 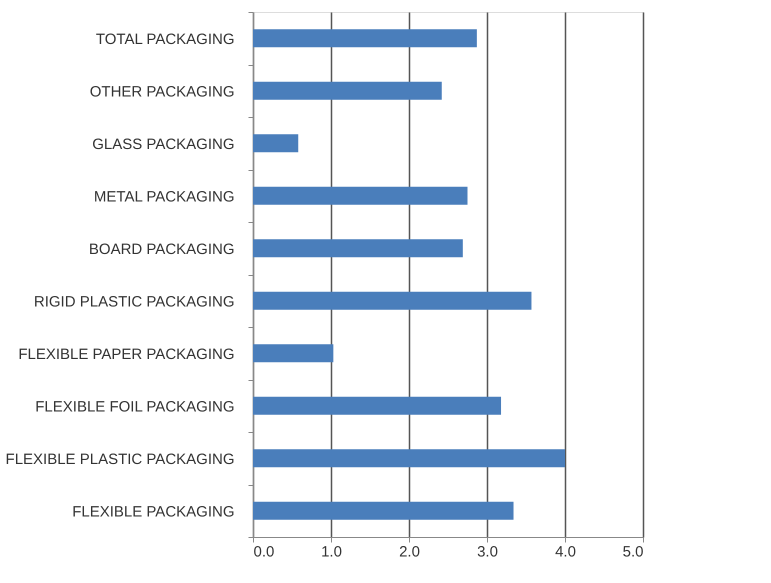 I want to click on y-tick-label: FLEXIBLE PACKAGING, so click(x=153, y=511).